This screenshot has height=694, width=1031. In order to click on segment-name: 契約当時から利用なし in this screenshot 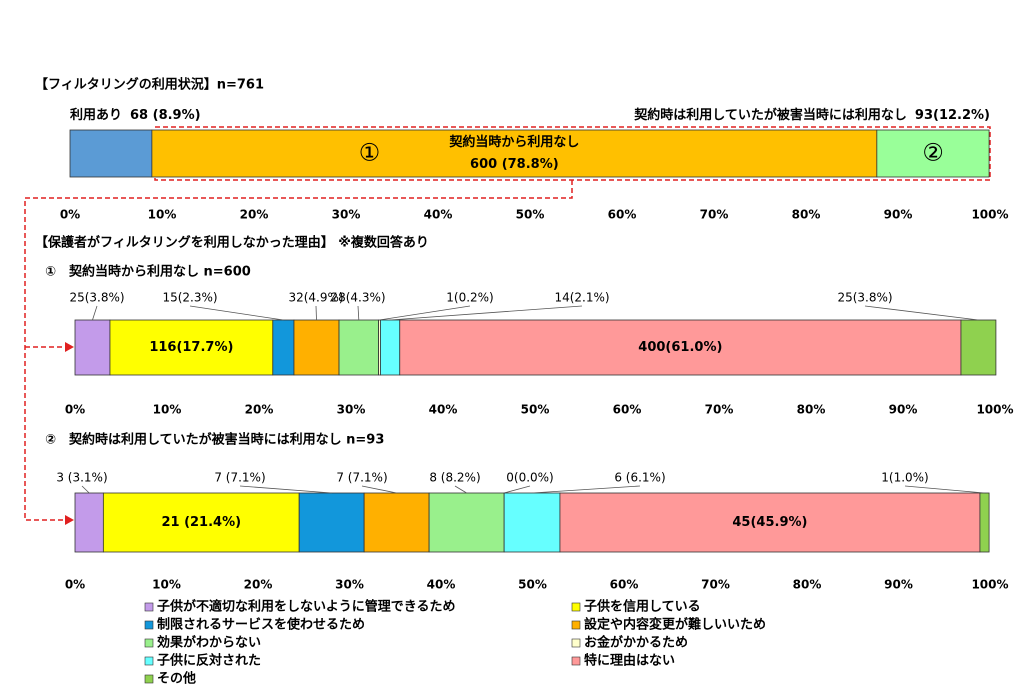, I will do `click(513, 142)`.